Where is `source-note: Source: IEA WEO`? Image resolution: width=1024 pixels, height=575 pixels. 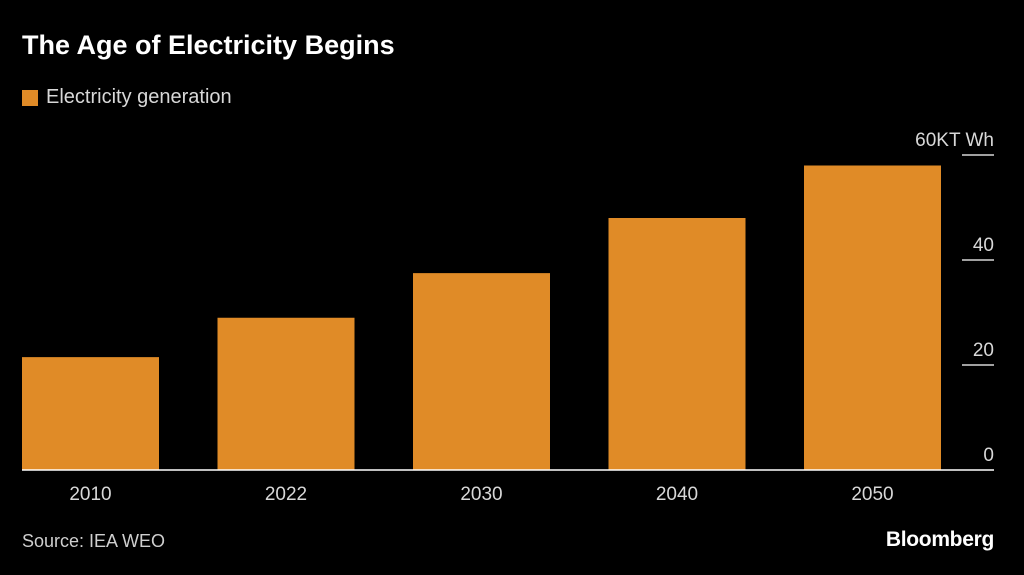
source-note: Source: IEA WEO is located at coordinates (94, 541).